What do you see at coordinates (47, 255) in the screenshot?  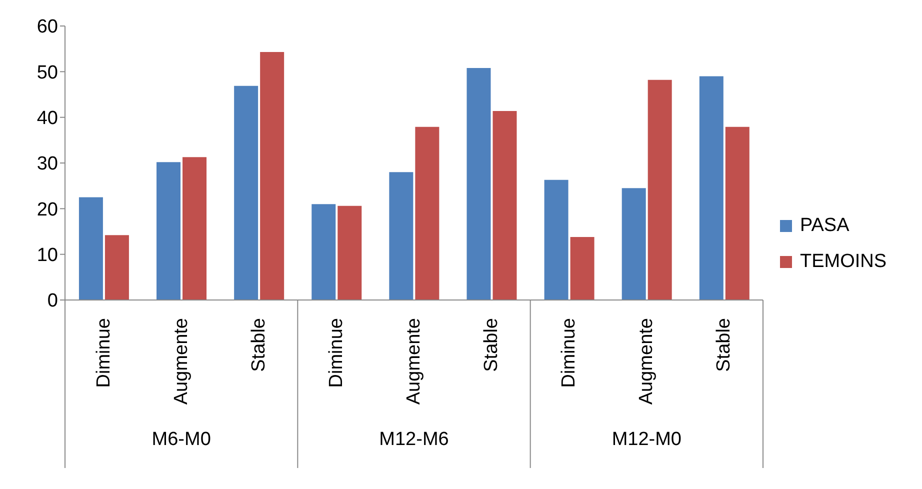 I see `y-tick-label: 10` at bounding box center [47, 255].